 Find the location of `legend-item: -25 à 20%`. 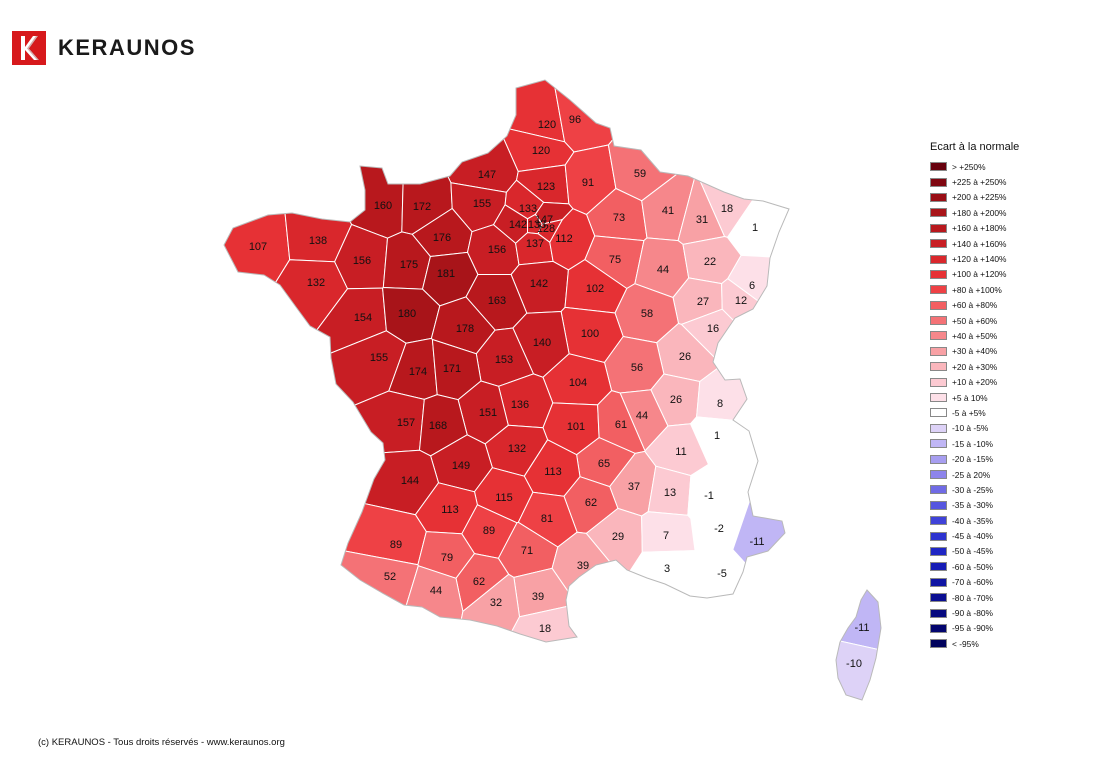

legend-item: -25 à 20% is located at coordinates (974, 474).